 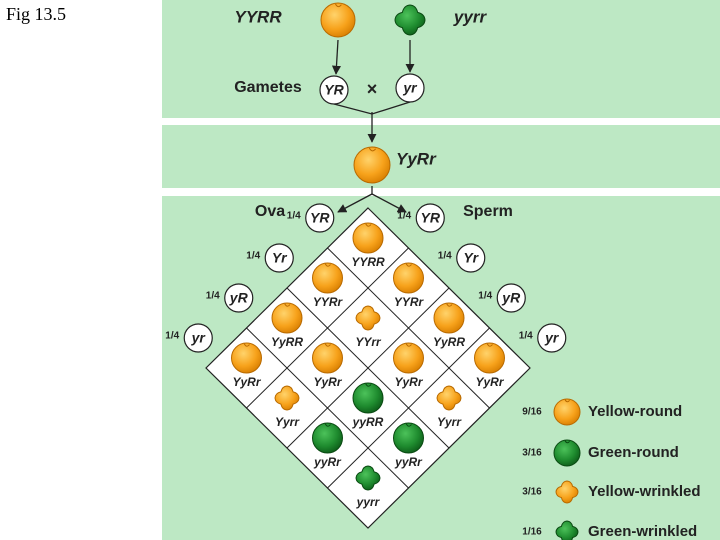 I want to click on gamete: Yr, so click(x=471, y=258).